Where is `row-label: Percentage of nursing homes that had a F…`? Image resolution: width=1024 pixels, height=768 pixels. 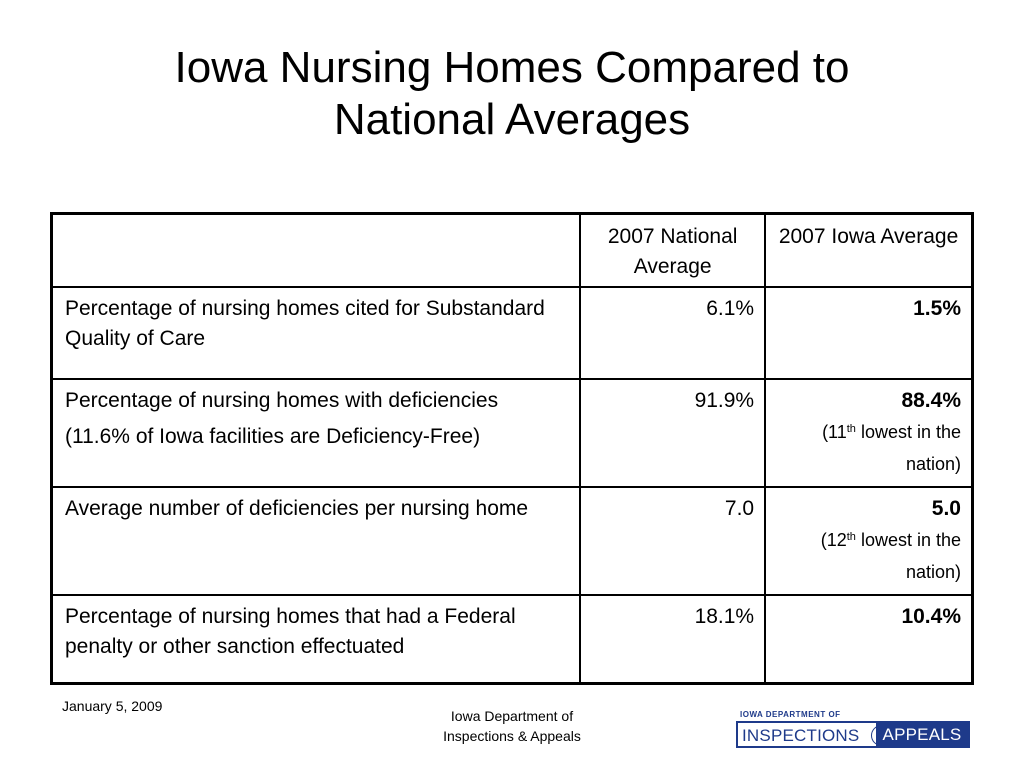 row-label: Percentage of nursing homes that had a F… is located at coordinates (290, 631).